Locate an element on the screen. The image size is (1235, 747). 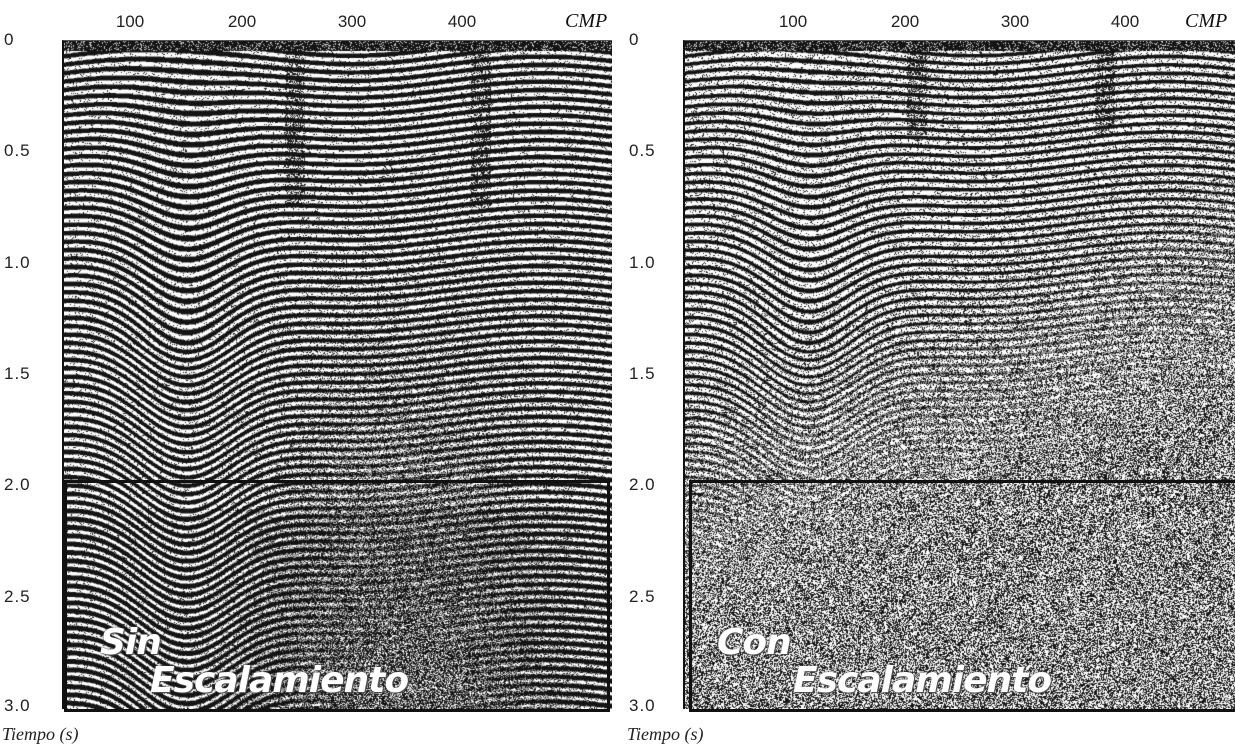
right-y-tick: 1.0 is located at coordinates (642, 262).